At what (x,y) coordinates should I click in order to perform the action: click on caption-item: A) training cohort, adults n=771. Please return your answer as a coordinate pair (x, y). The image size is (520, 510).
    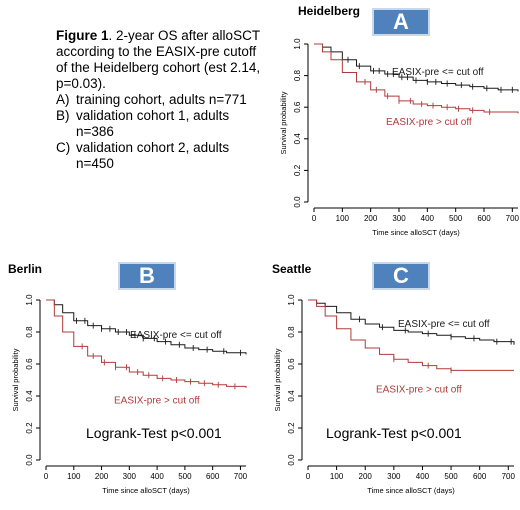
    Looking at the image, I should click on (161, 100).